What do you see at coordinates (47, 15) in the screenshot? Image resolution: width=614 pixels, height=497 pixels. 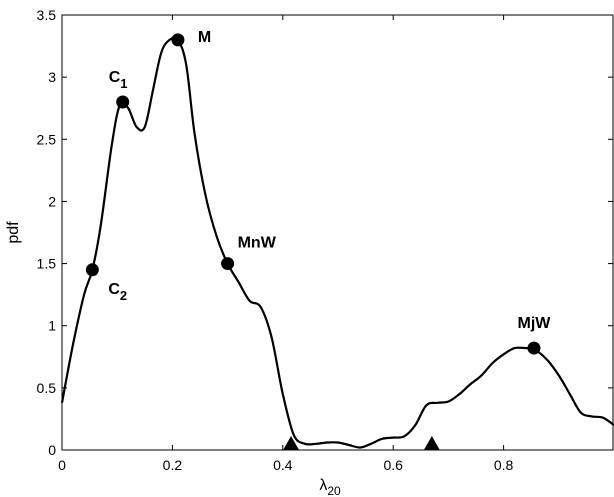 I see `y-tick-label: 3.5` at bounding box center [47, 15].